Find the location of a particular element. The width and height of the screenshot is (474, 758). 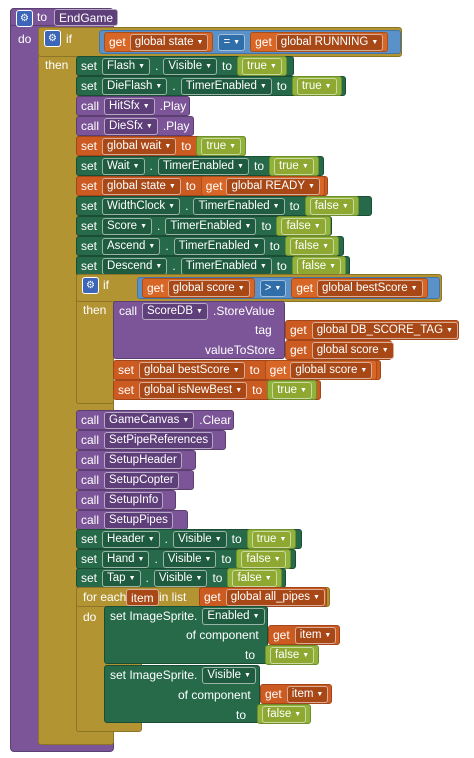

get-db-score-tag: get global DB_SCORE_TAG ▼ is located at coordinates (372, 330).